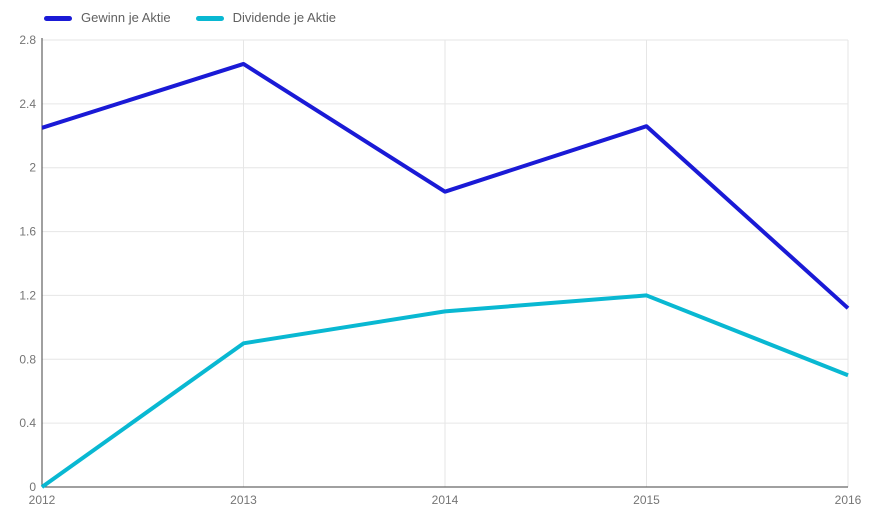 The height and width of the screenshot is (522, 888). Describe the element at coordinates (209, 18) in the screenshot. I see `legend-swatch-dividende-icon` at that location.